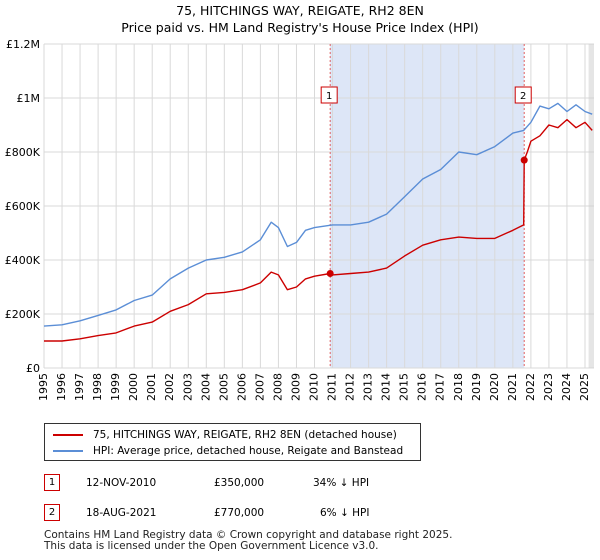 The height and width of the screenshot is (560, 600). I want to click on x-tick-label: 2010, so click(313, 387).